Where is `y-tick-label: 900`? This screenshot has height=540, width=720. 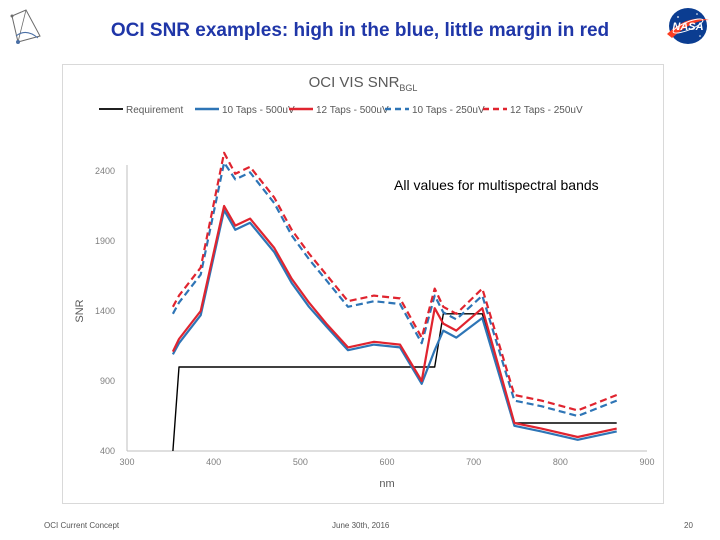 y-tick-label: 900 is located at coordinates (107, 381).